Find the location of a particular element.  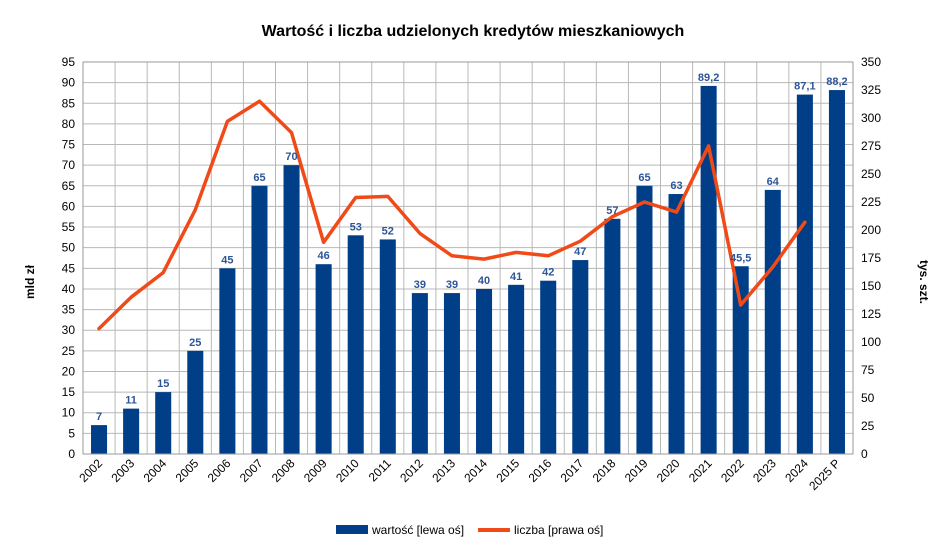

y-tick-label: 90 is located at coordinates (69, 83).